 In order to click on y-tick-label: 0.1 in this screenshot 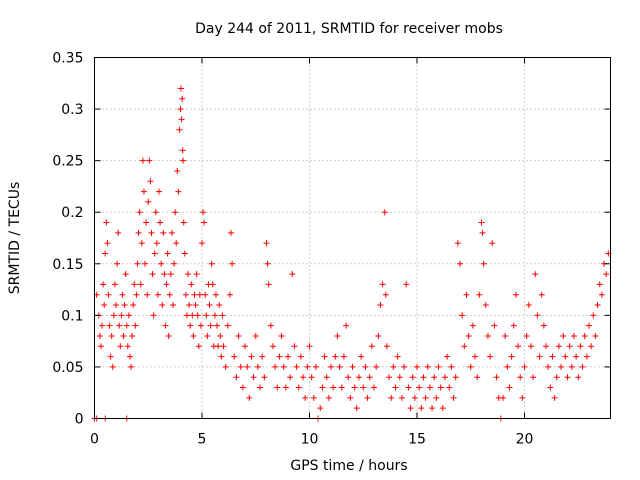, I will do `click(72, 316)`.